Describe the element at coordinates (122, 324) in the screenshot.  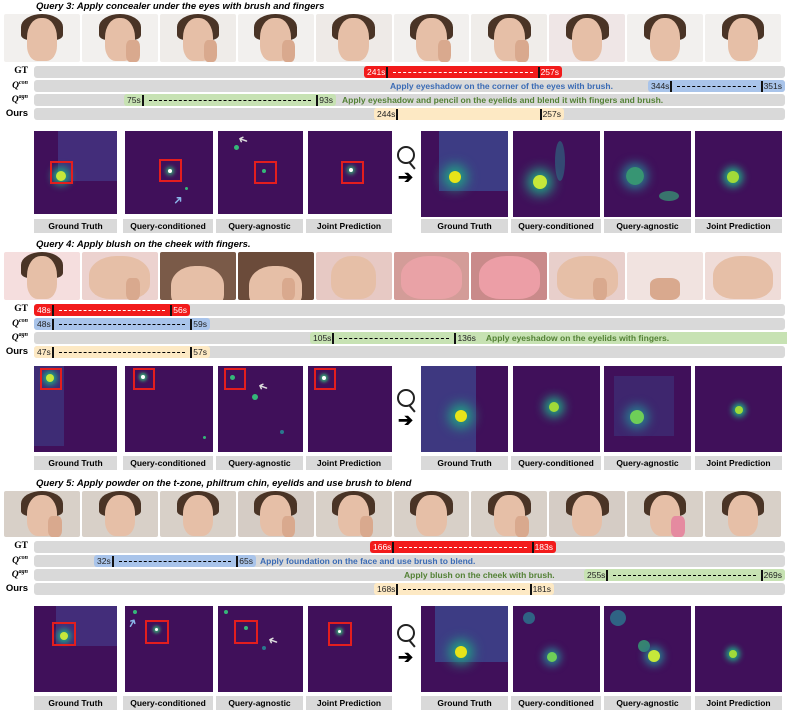
I see `segment-qcon: 48s 59s` at that location.